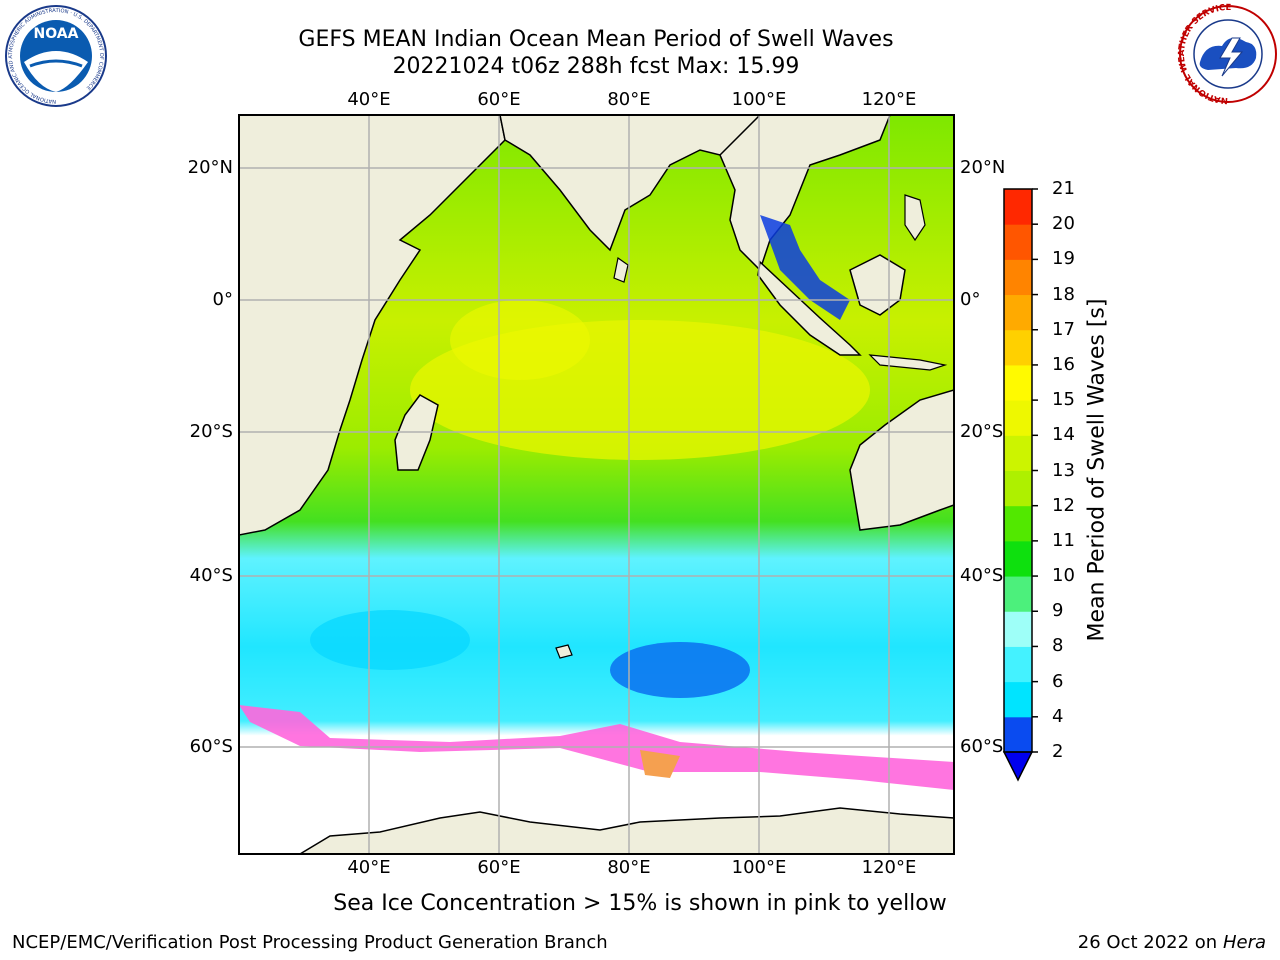  I want to click on colorbar, so click(1020, 485).